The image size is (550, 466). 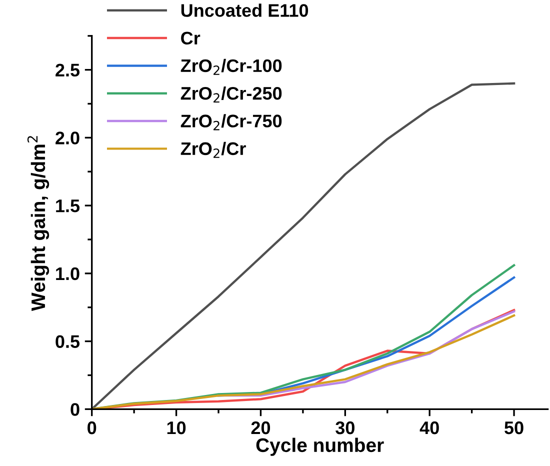 I want to click on y-tick-label: 2.0, so click(x=68, y=138).